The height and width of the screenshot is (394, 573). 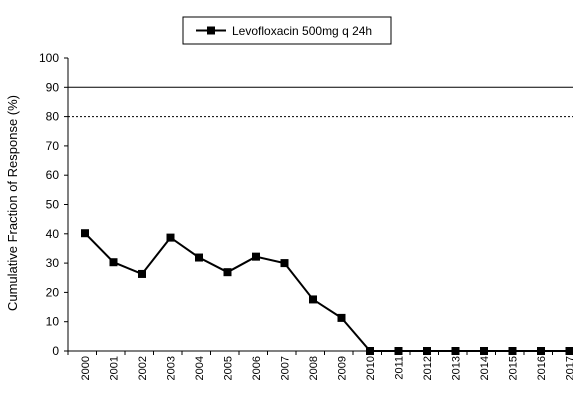 I want to click on y-tick-label: 10, so click(x=53, y=322).